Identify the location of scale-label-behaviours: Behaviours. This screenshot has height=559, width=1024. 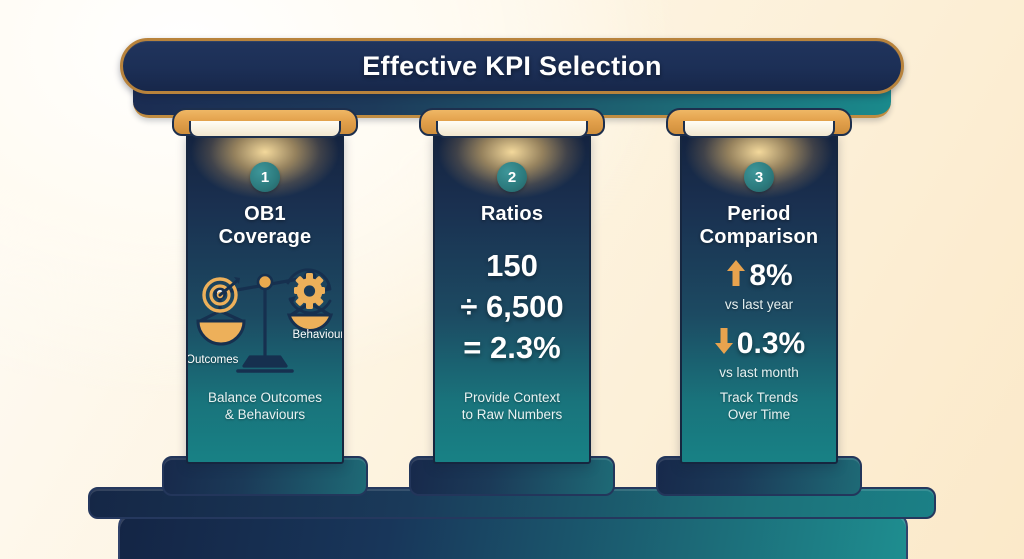
(318, 334).